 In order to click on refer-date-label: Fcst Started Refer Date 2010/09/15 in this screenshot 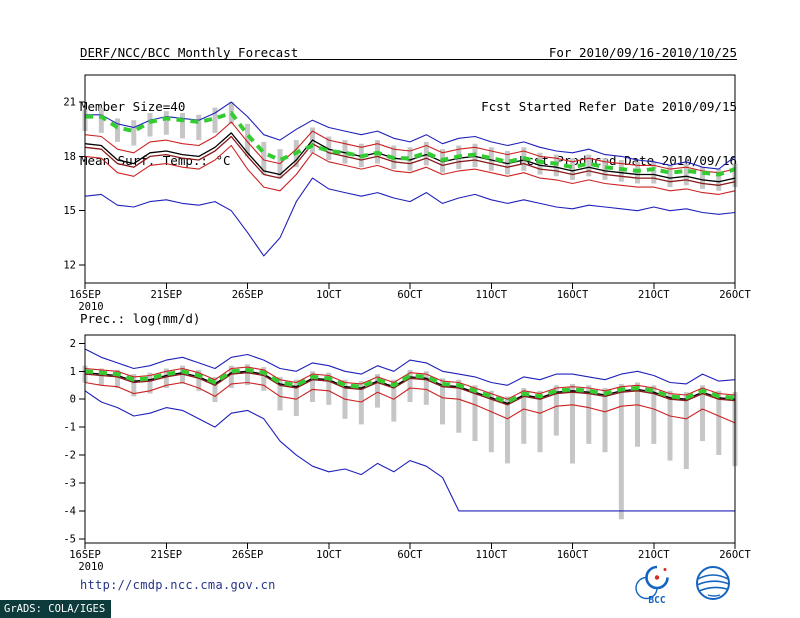, I will do `click(609, 106)`.